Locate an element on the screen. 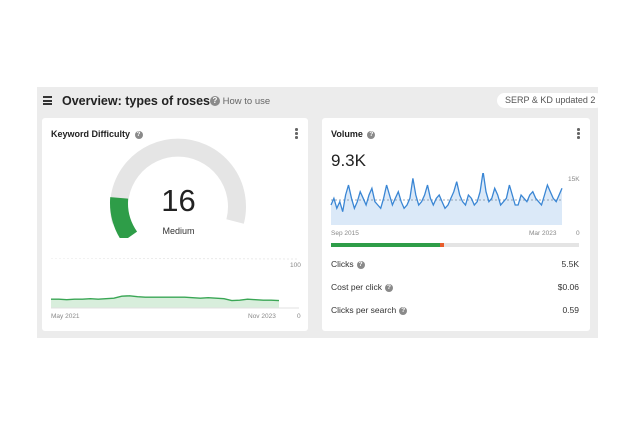 The image size is (640, 426). kd-chart-y-top: 100 is located at coordinates (295, 265).